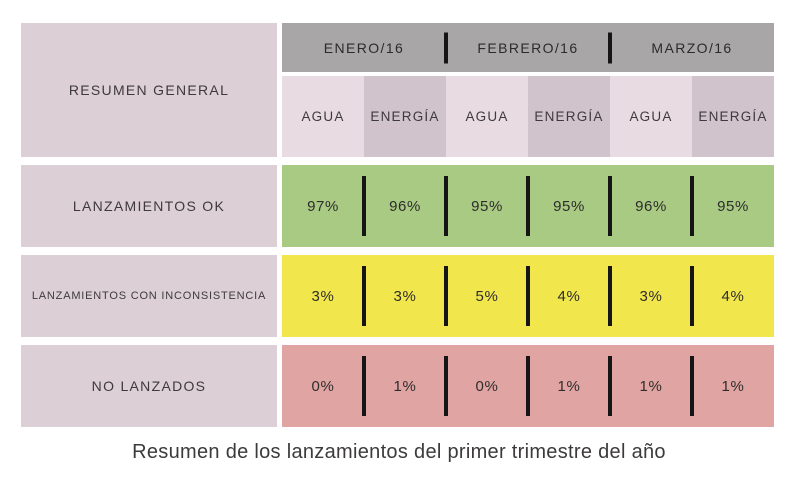 This screenshot has height=484, width=798. I want to click on subheader-energia-enero: ENERGÍA, so click(405, 116).